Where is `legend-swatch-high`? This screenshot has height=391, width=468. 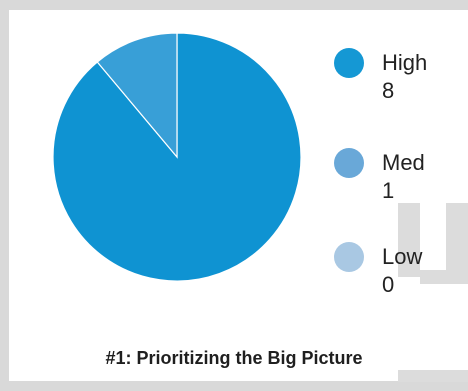 legend-swatch-high is located at coordinates (349, 63).